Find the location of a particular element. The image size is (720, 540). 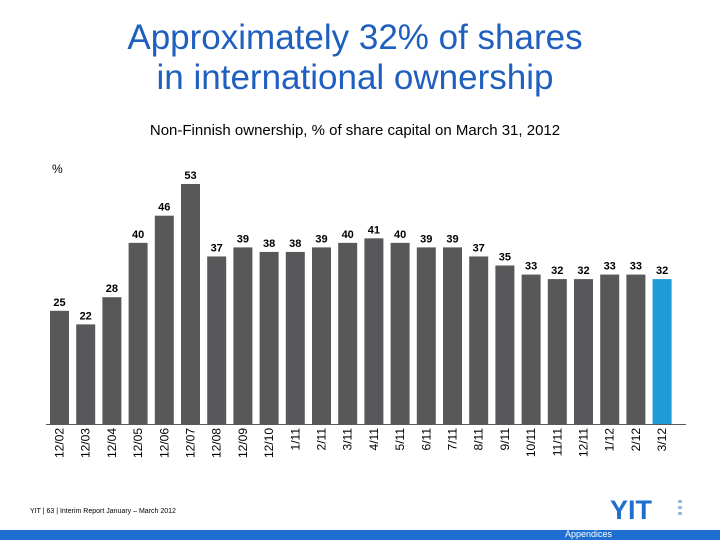

x-tick-label: 3/12 is located at coordinates (662, 440).